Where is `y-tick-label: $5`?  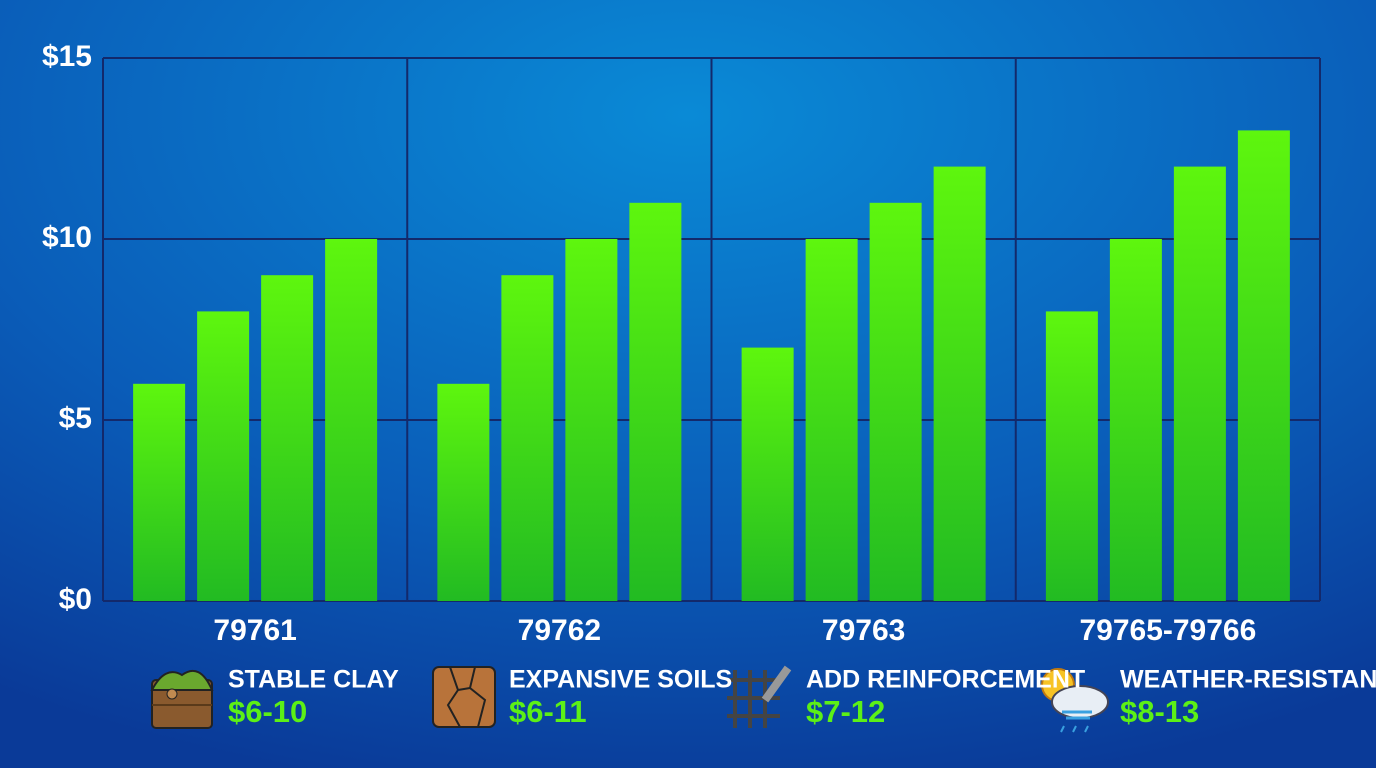
y-tick-label: $5 is located at coordinates (75, 418).